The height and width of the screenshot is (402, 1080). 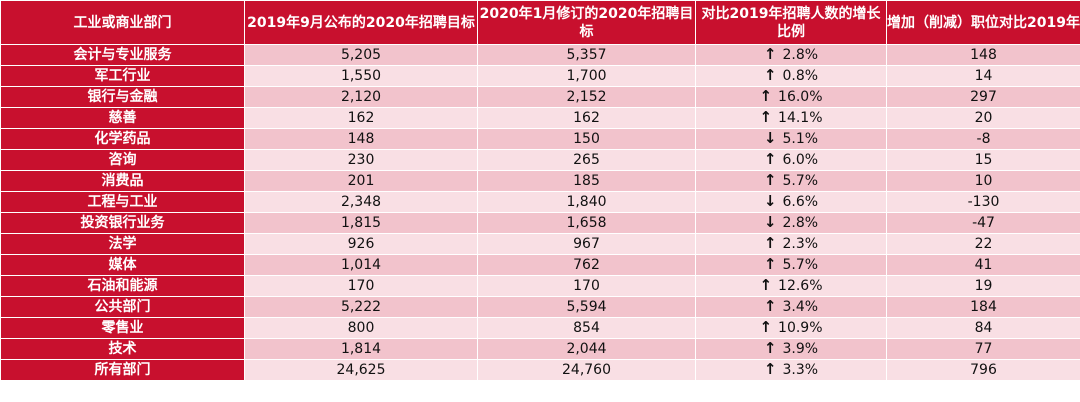 I want to click on table-row: 零售业 800 854 ↑ 10.9% 84, so click(x=540, y=328).